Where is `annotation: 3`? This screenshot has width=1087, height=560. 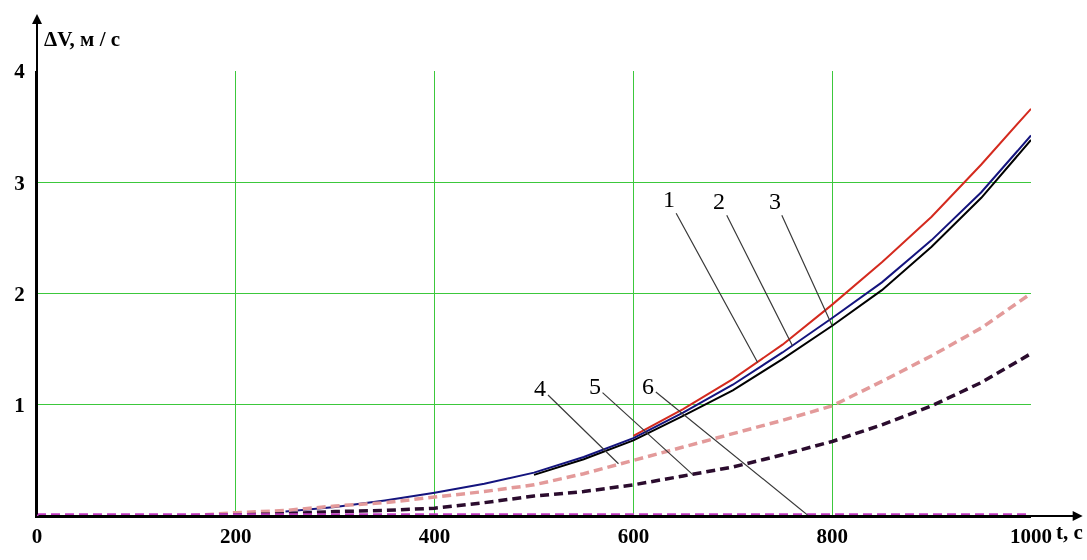 annotation: 3 is located at coordinates (775, 201).